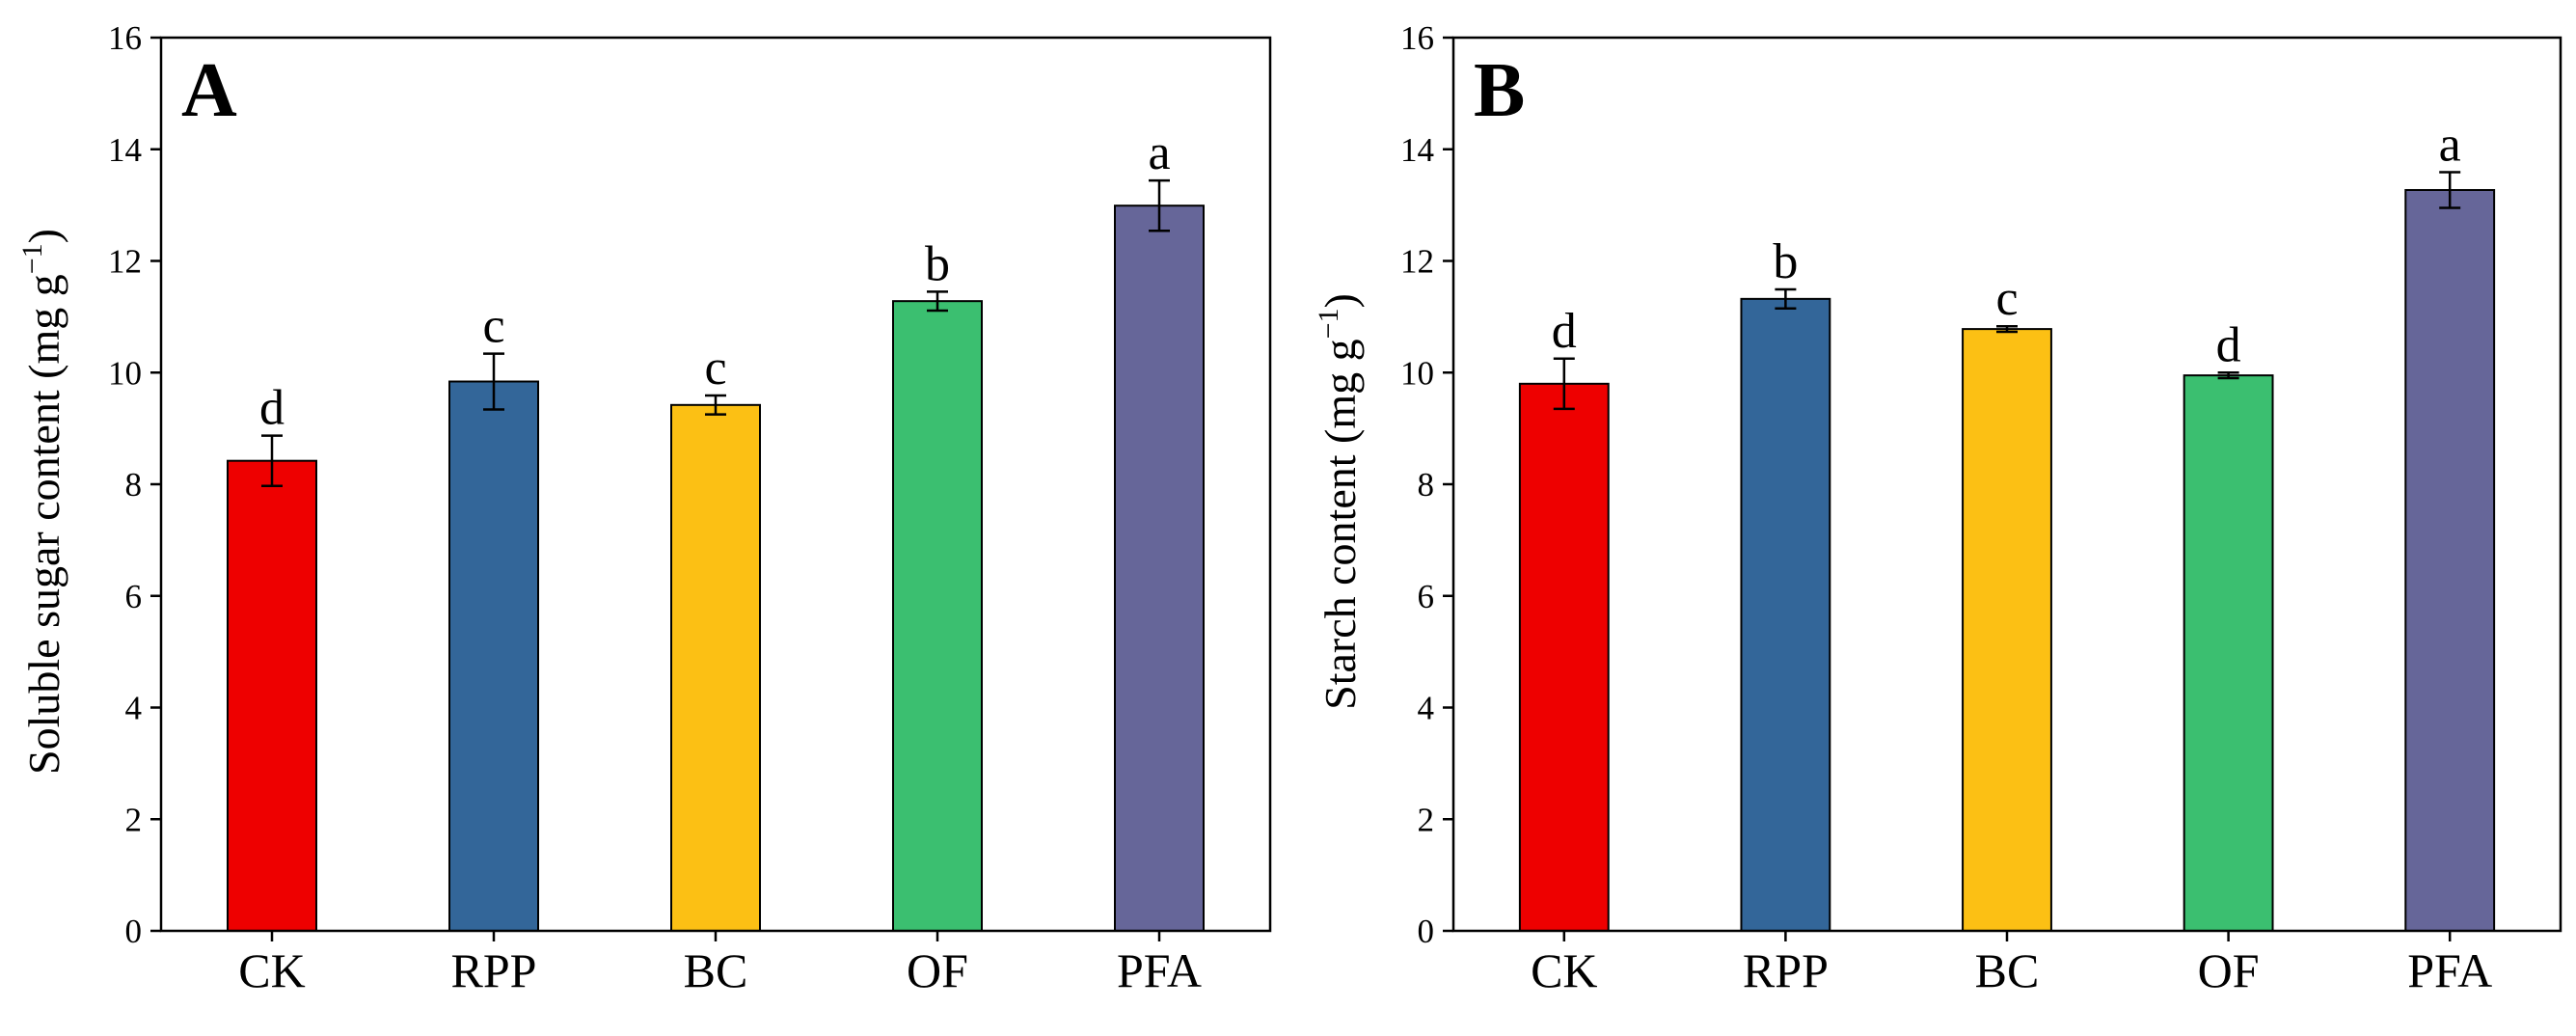 The image size is (2576, 1036). What do you see at coordinates (209, 90) in the screenshot?
I see `panel-label-a: A` at bounding box center [209, 90].